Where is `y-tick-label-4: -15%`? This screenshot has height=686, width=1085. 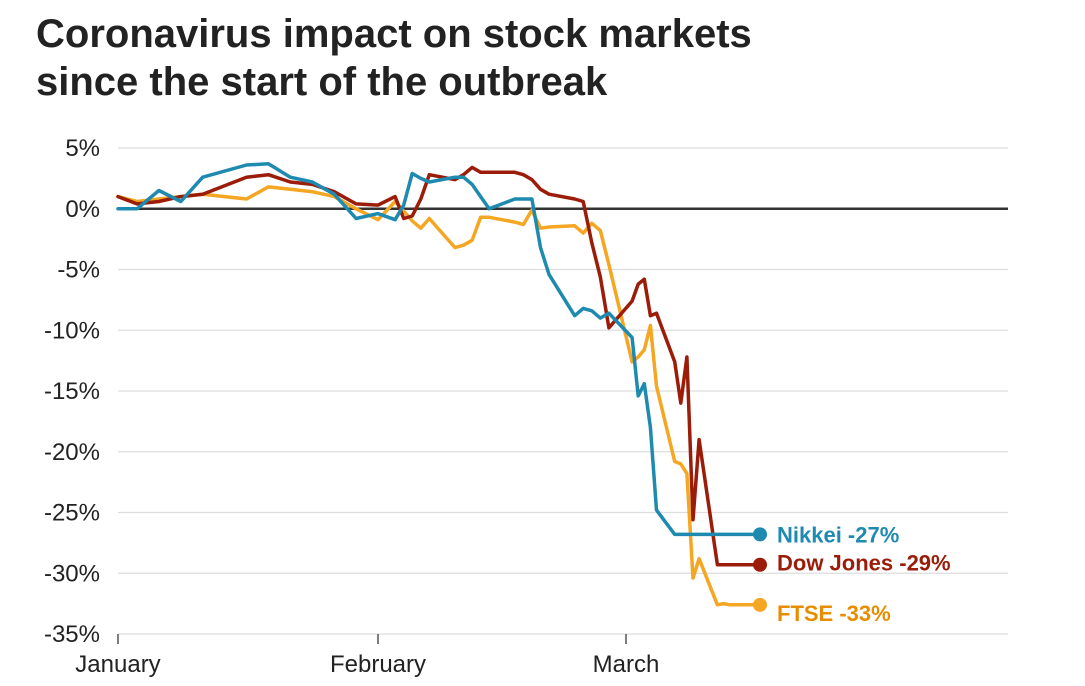 y-tick-label-4: -15% is located at coordinates (72, 391).